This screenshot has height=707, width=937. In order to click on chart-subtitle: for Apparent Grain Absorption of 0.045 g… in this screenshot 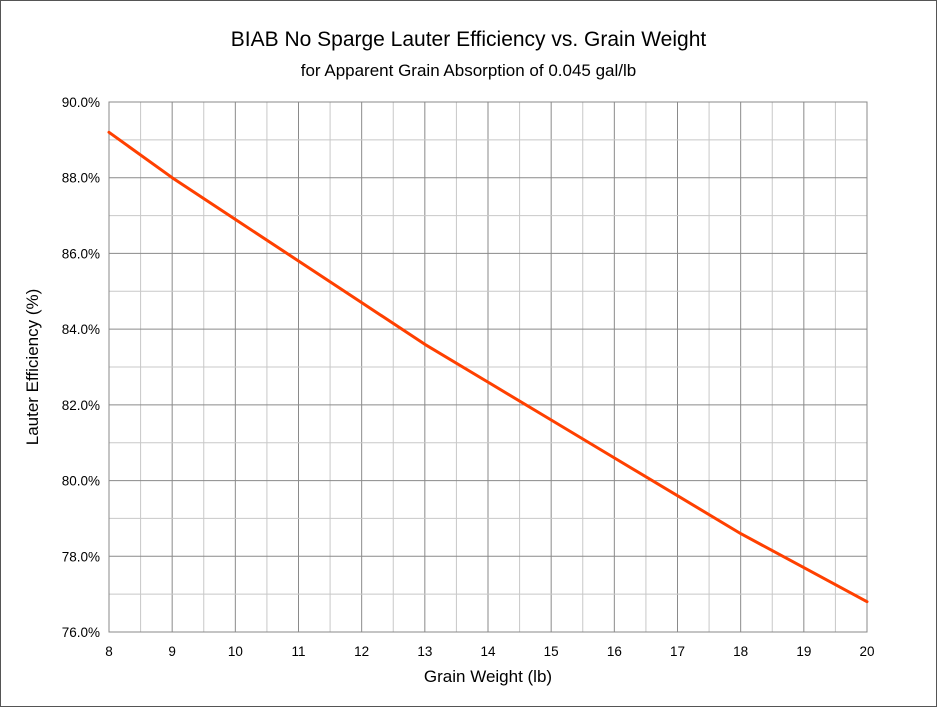, I will do `click(468, 70)`.